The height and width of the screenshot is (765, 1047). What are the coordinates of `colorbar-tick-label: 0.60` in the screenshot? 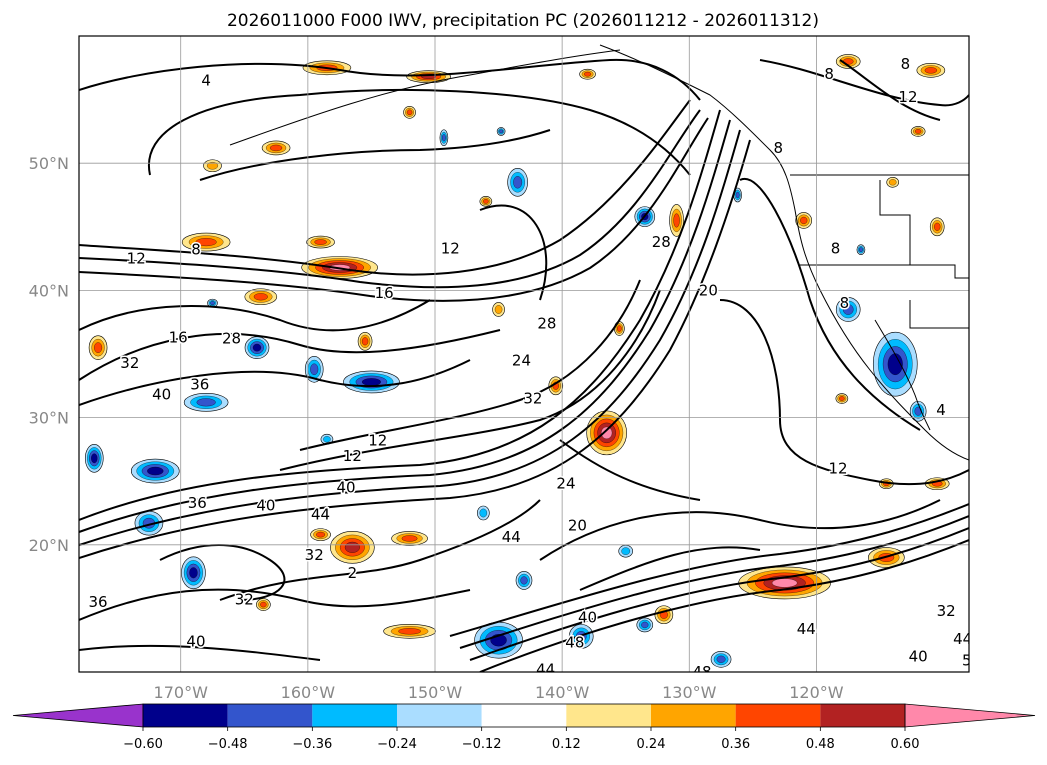 It's located at (905, 744).